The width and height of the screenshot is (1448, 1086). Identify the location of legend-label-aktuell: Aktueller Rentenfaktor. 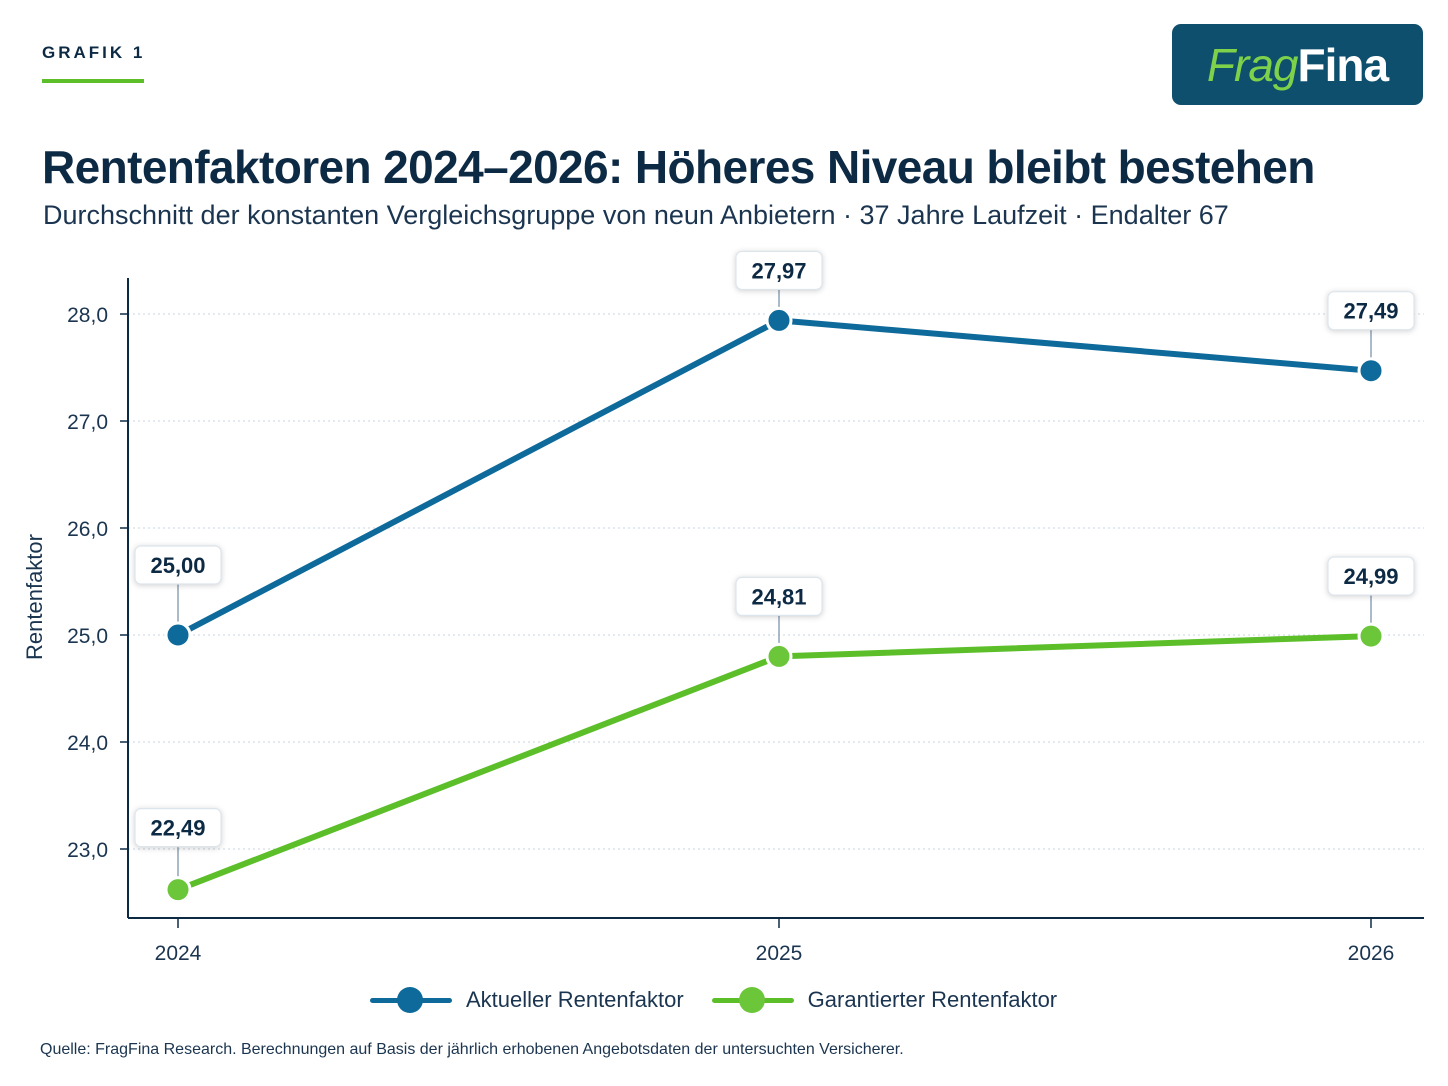
(575, 999).